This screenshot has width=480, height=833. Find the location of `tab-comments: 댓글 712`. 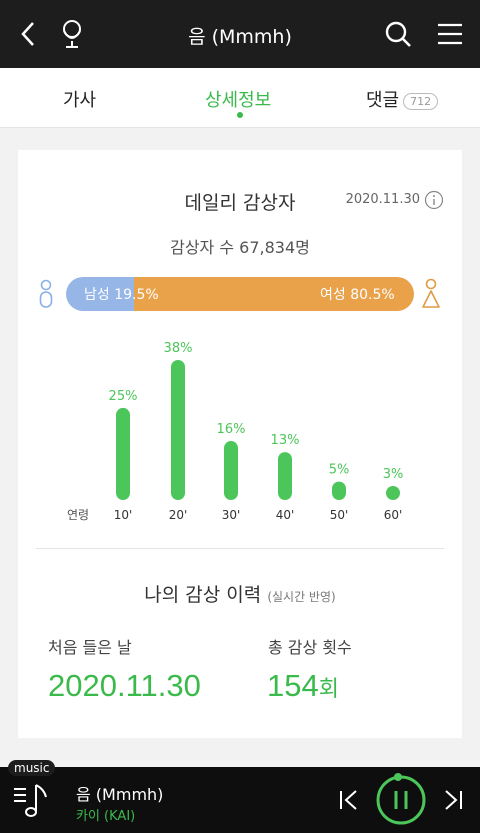

tab-comments: 댓글 712 is located at coordinates (402, 99).